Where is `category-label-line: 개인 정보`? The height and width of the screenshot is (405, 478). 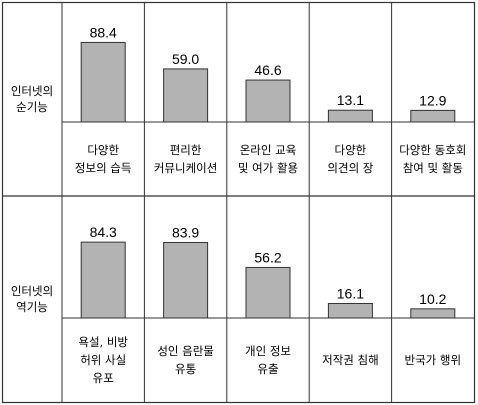
category-label-line: 개인 정보 is located at coordinates (268, 351).